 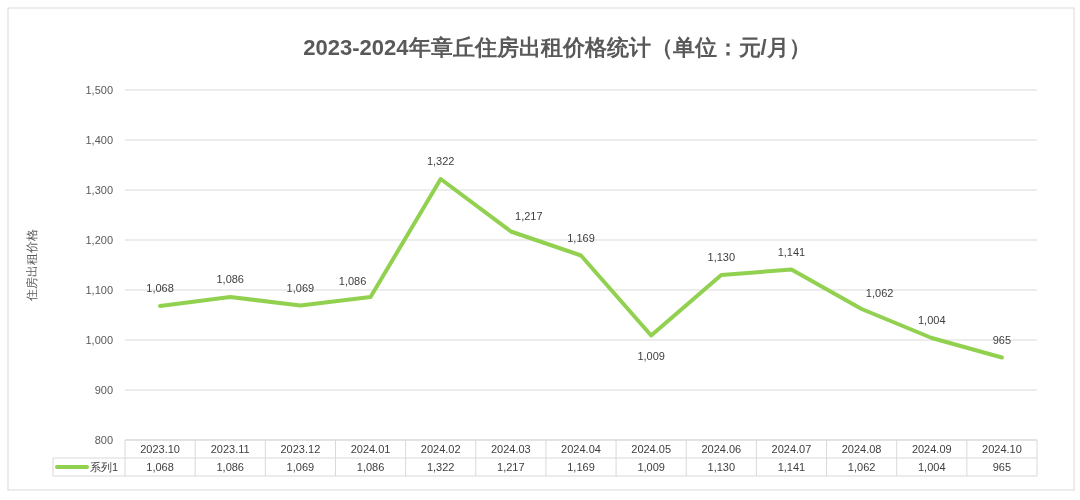 What do you see at coordinates (581, 449) in the screenshot?
I see `x-tick-label: 2024.04` at bounding box center [581, 449].